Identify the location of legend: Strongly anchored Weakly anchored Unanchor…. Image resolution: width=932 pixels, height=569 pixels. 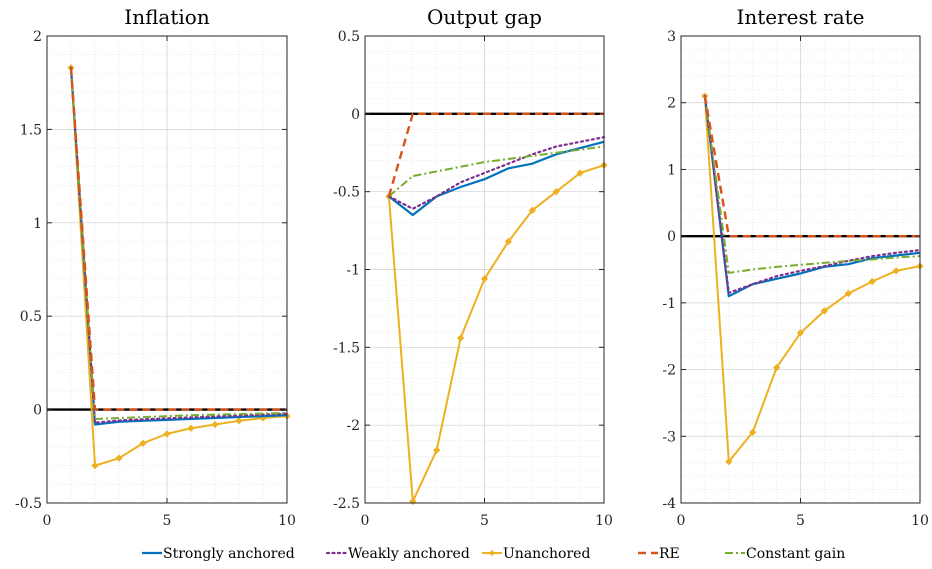
(493, 554).